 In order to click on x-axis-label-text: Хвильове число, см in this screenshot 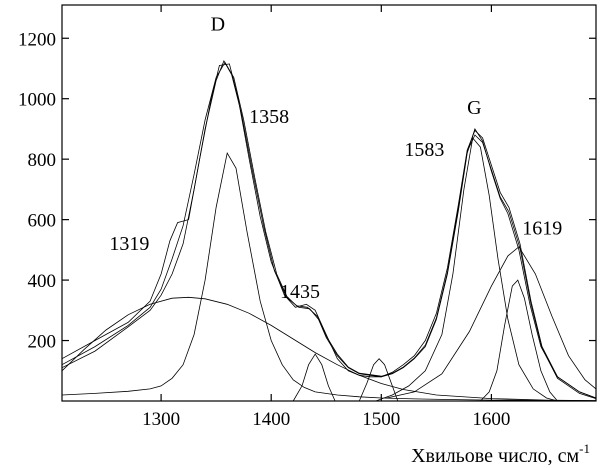, I will do `click(495, 456)`.